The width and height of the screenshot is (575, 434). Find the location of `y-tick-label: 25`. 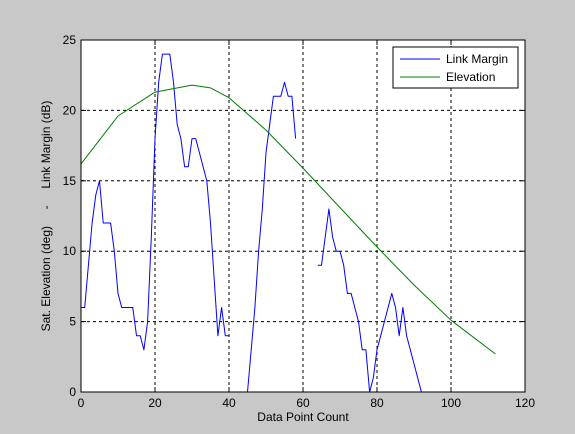

y-tick-label: 25 is located at coordinates (70, 40).